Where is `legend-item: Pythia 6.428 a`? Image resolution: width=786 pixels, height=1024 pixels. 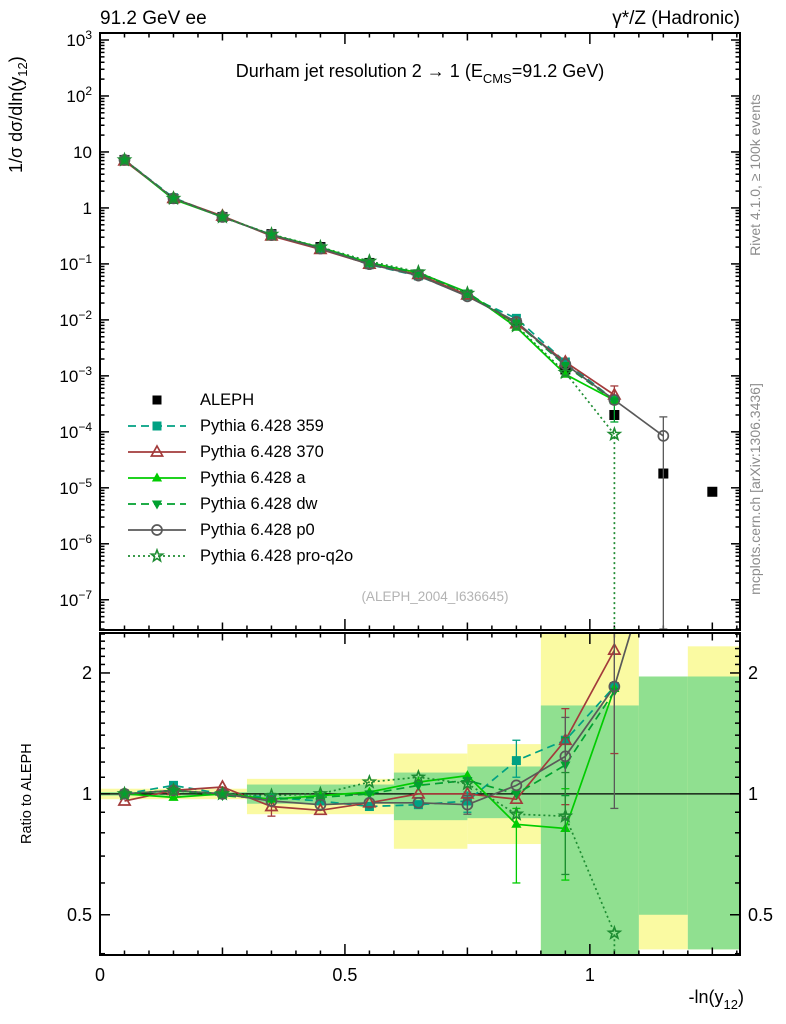 legend-item: Pythia 6.428 a is located at coordinates (239, 478).